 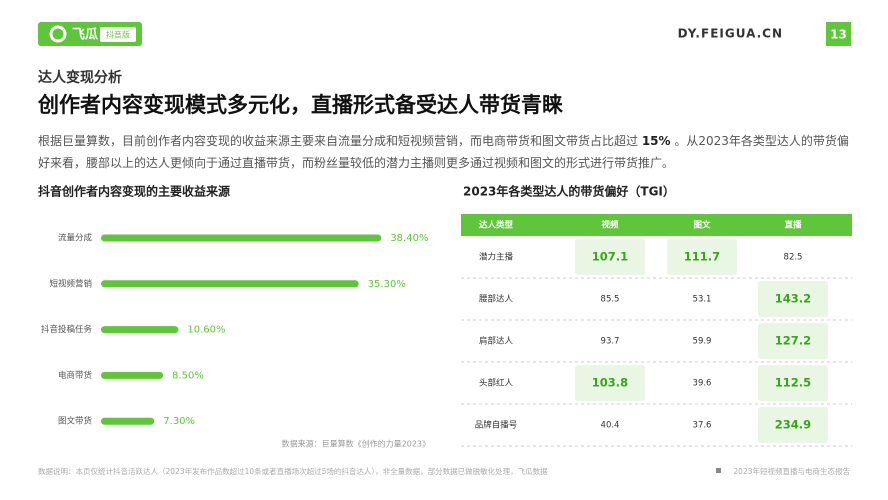 I want to click on table-cell: 59.9, so click(x=702, y=342).